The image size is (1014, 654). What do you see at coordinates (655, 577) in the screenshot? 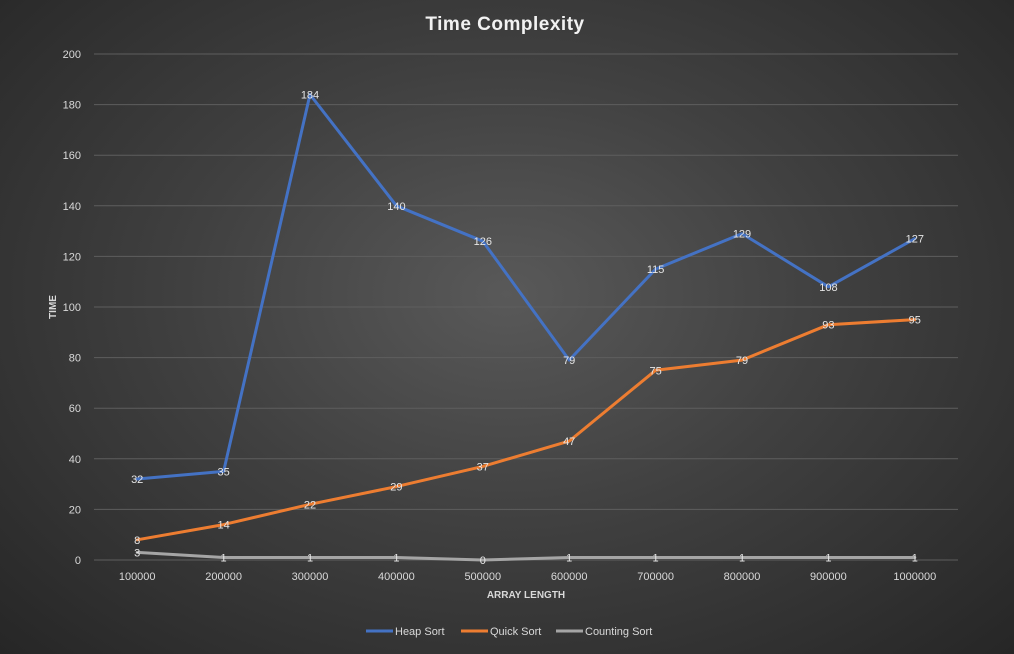
I see `x-tick-label: 700000` at bounding box center [655, 577].